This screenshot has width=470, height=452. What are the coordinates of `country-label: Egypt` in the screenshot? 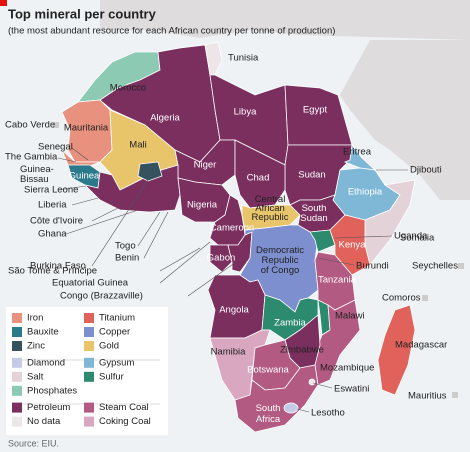 It's located at (315, 110).